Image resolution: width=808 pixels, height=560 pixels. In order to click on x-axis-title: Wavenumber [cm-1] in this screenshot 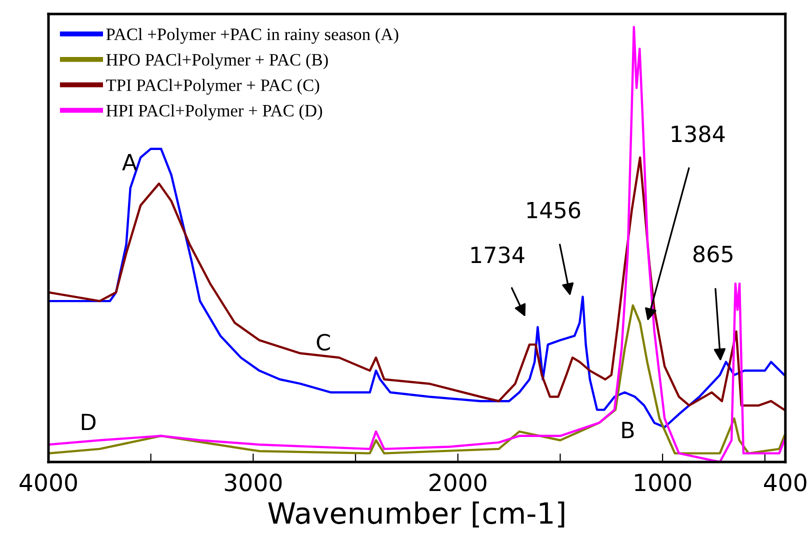, I will do `click(416, 515)`.